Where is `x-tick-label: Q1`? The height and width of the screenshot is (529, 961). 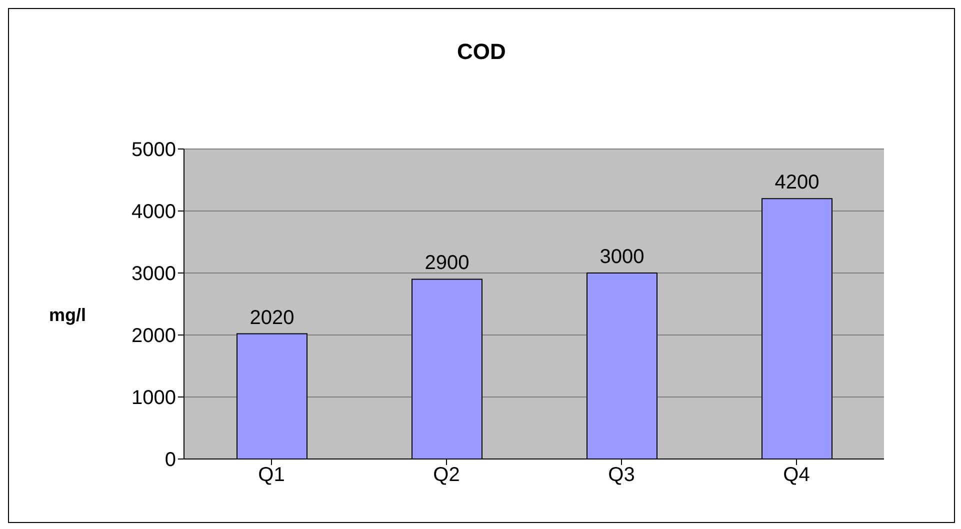 x-tick-label: Q1 is located at coordinates (271, 475).